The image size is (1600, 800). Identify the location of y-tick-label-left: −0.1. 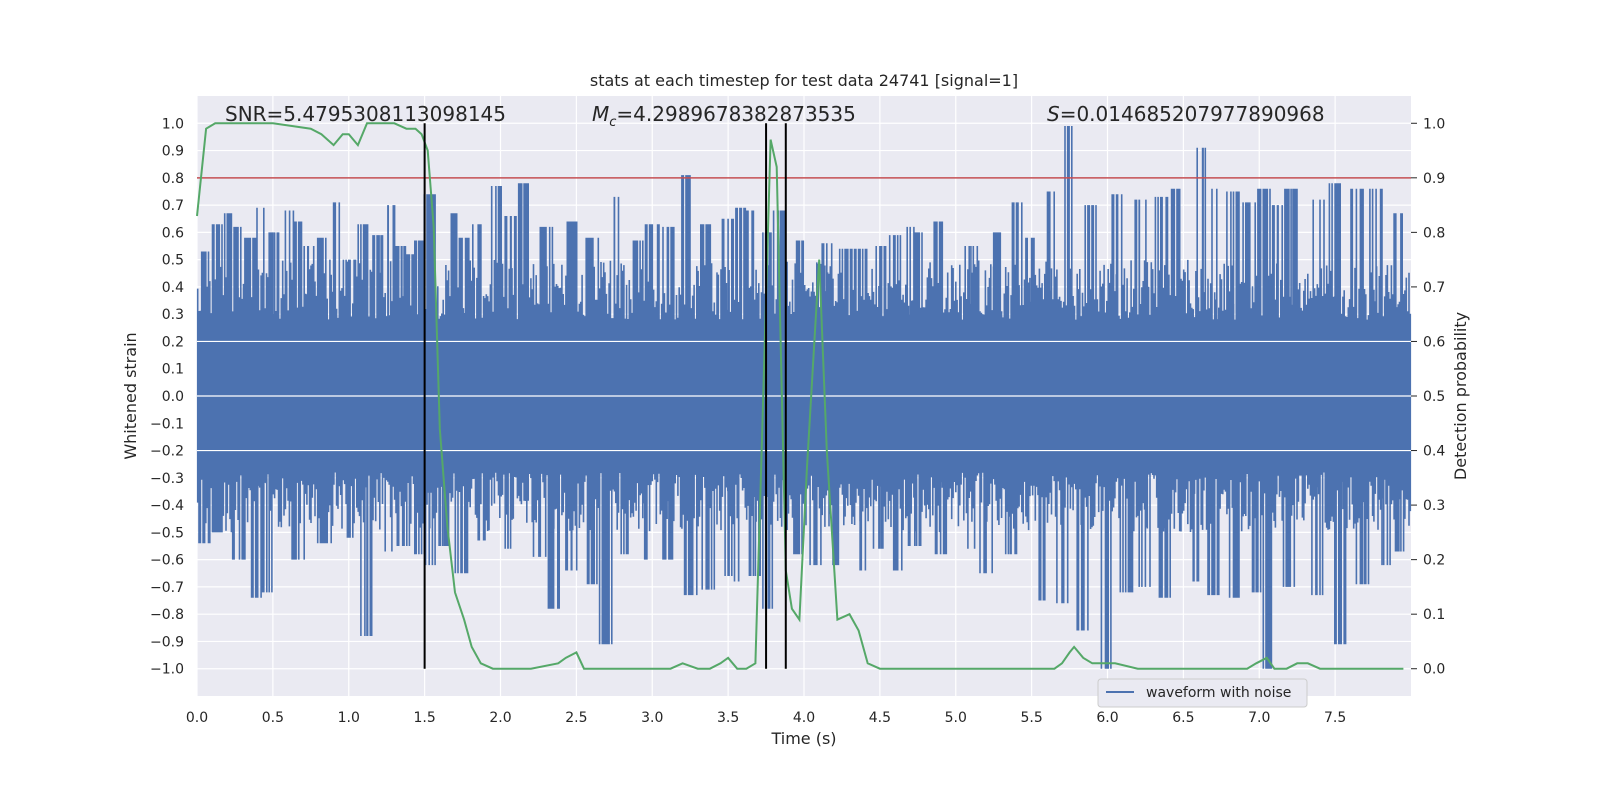
(167, 424).